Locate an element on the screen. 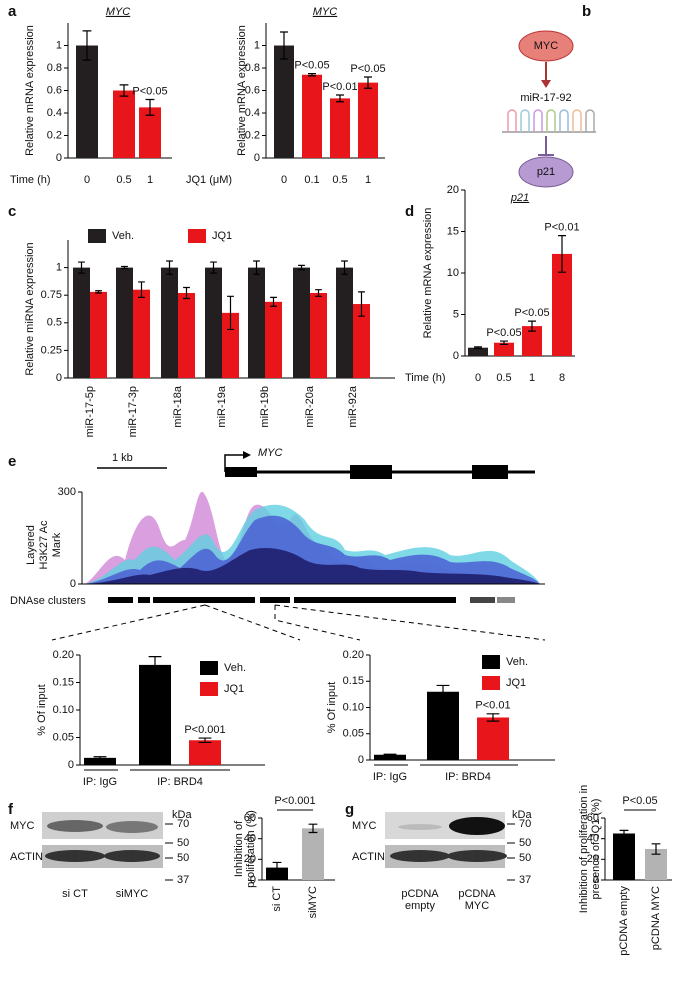 The height and width of the screenshot is (988, 685). x-tick-label: 8 is located at coordinates (562, 378).